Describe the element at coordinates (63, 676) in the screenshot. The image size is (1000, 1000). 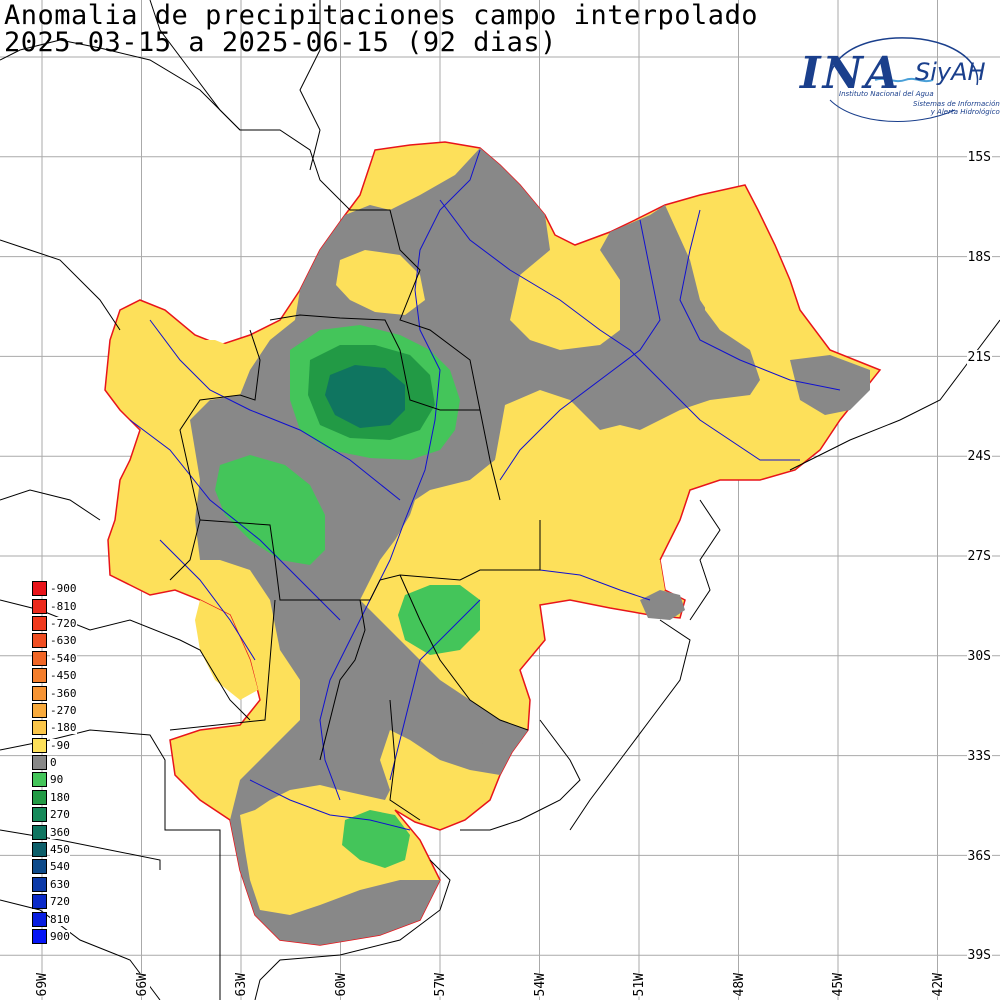
I see `legend-label: -450` at that location.